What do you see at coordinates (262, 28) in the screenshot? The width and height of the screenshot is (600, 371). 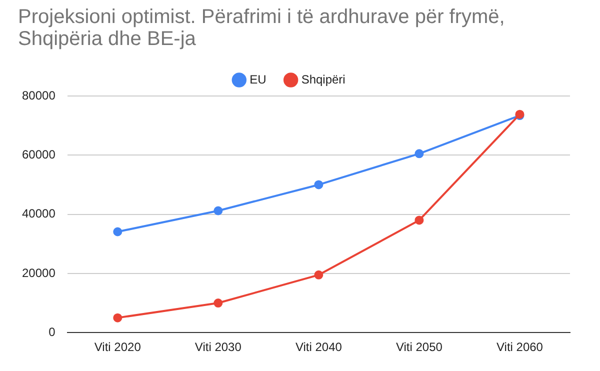 I see `chart-title: Projeksioni optimist. Përafrimi i të ardhurave për frymë, Shqipëria dhe BE-ja` at bounding box center [262, 28].